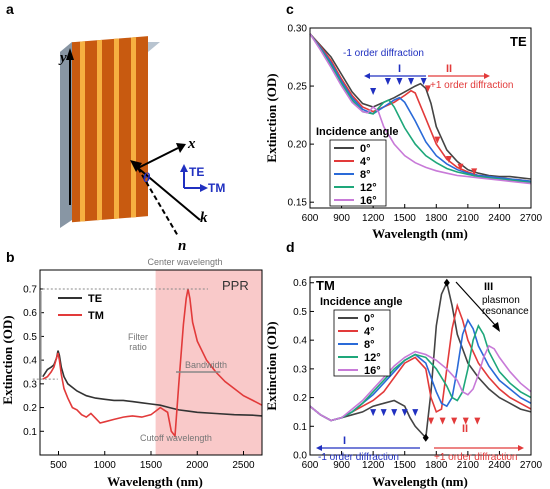  I want to click on n-label: n, so click(182, 246).